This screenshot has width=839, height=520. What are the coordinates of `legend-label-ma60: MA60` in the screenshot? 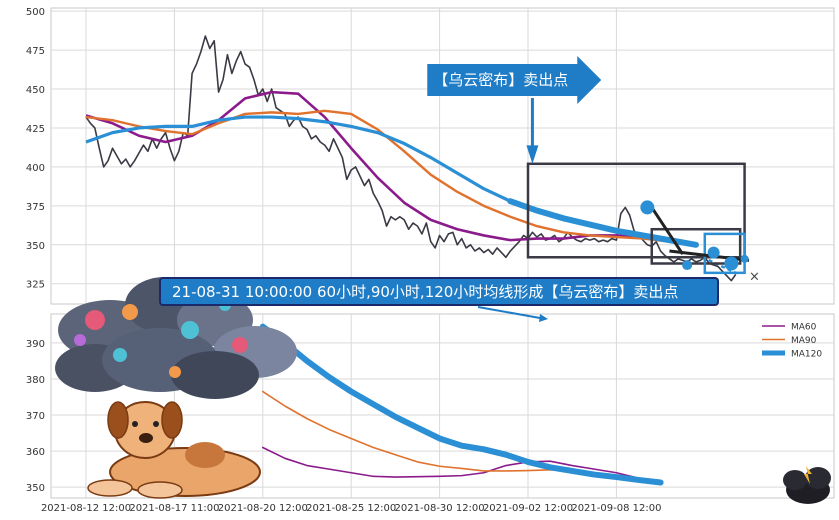 It's located at (804, 328).